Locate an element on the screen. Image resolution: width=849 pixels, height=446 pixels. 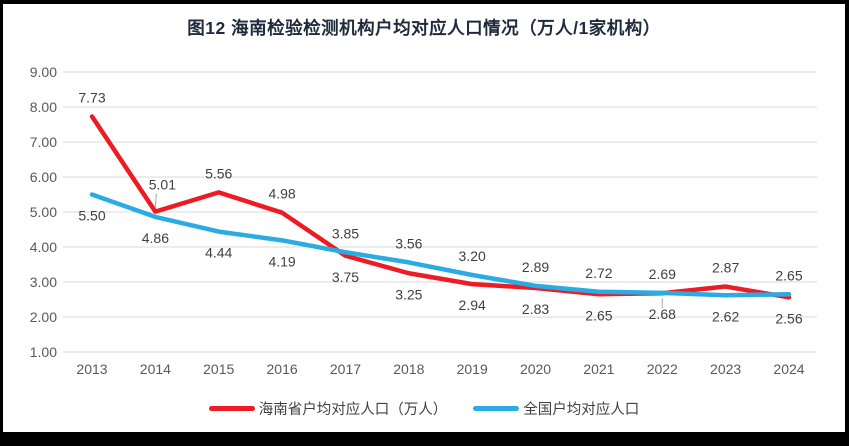
y-tick-label: 4.00 is located at coordinates (43, 247).